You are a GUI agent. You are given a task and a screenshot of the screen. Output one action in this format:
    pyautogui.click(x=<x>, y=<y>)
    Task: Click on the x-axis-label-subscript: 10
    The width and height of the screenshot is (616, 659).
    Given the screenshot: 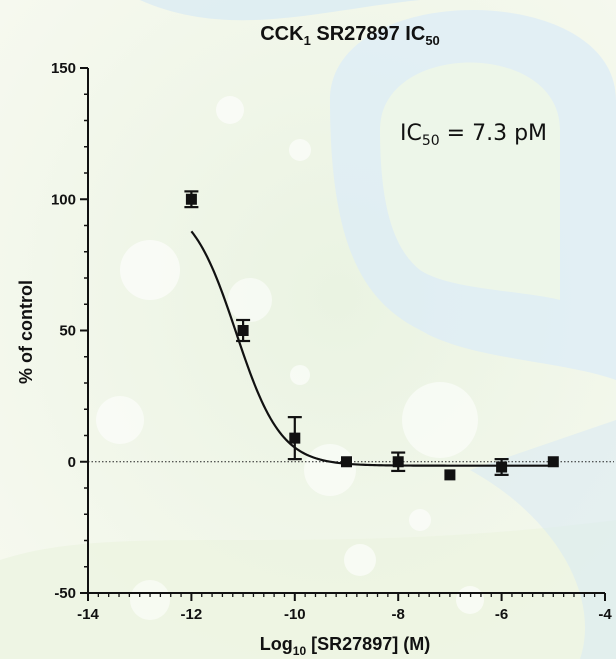 What is the action you would take?
    pyautogui.click(x=300, y=651)
    